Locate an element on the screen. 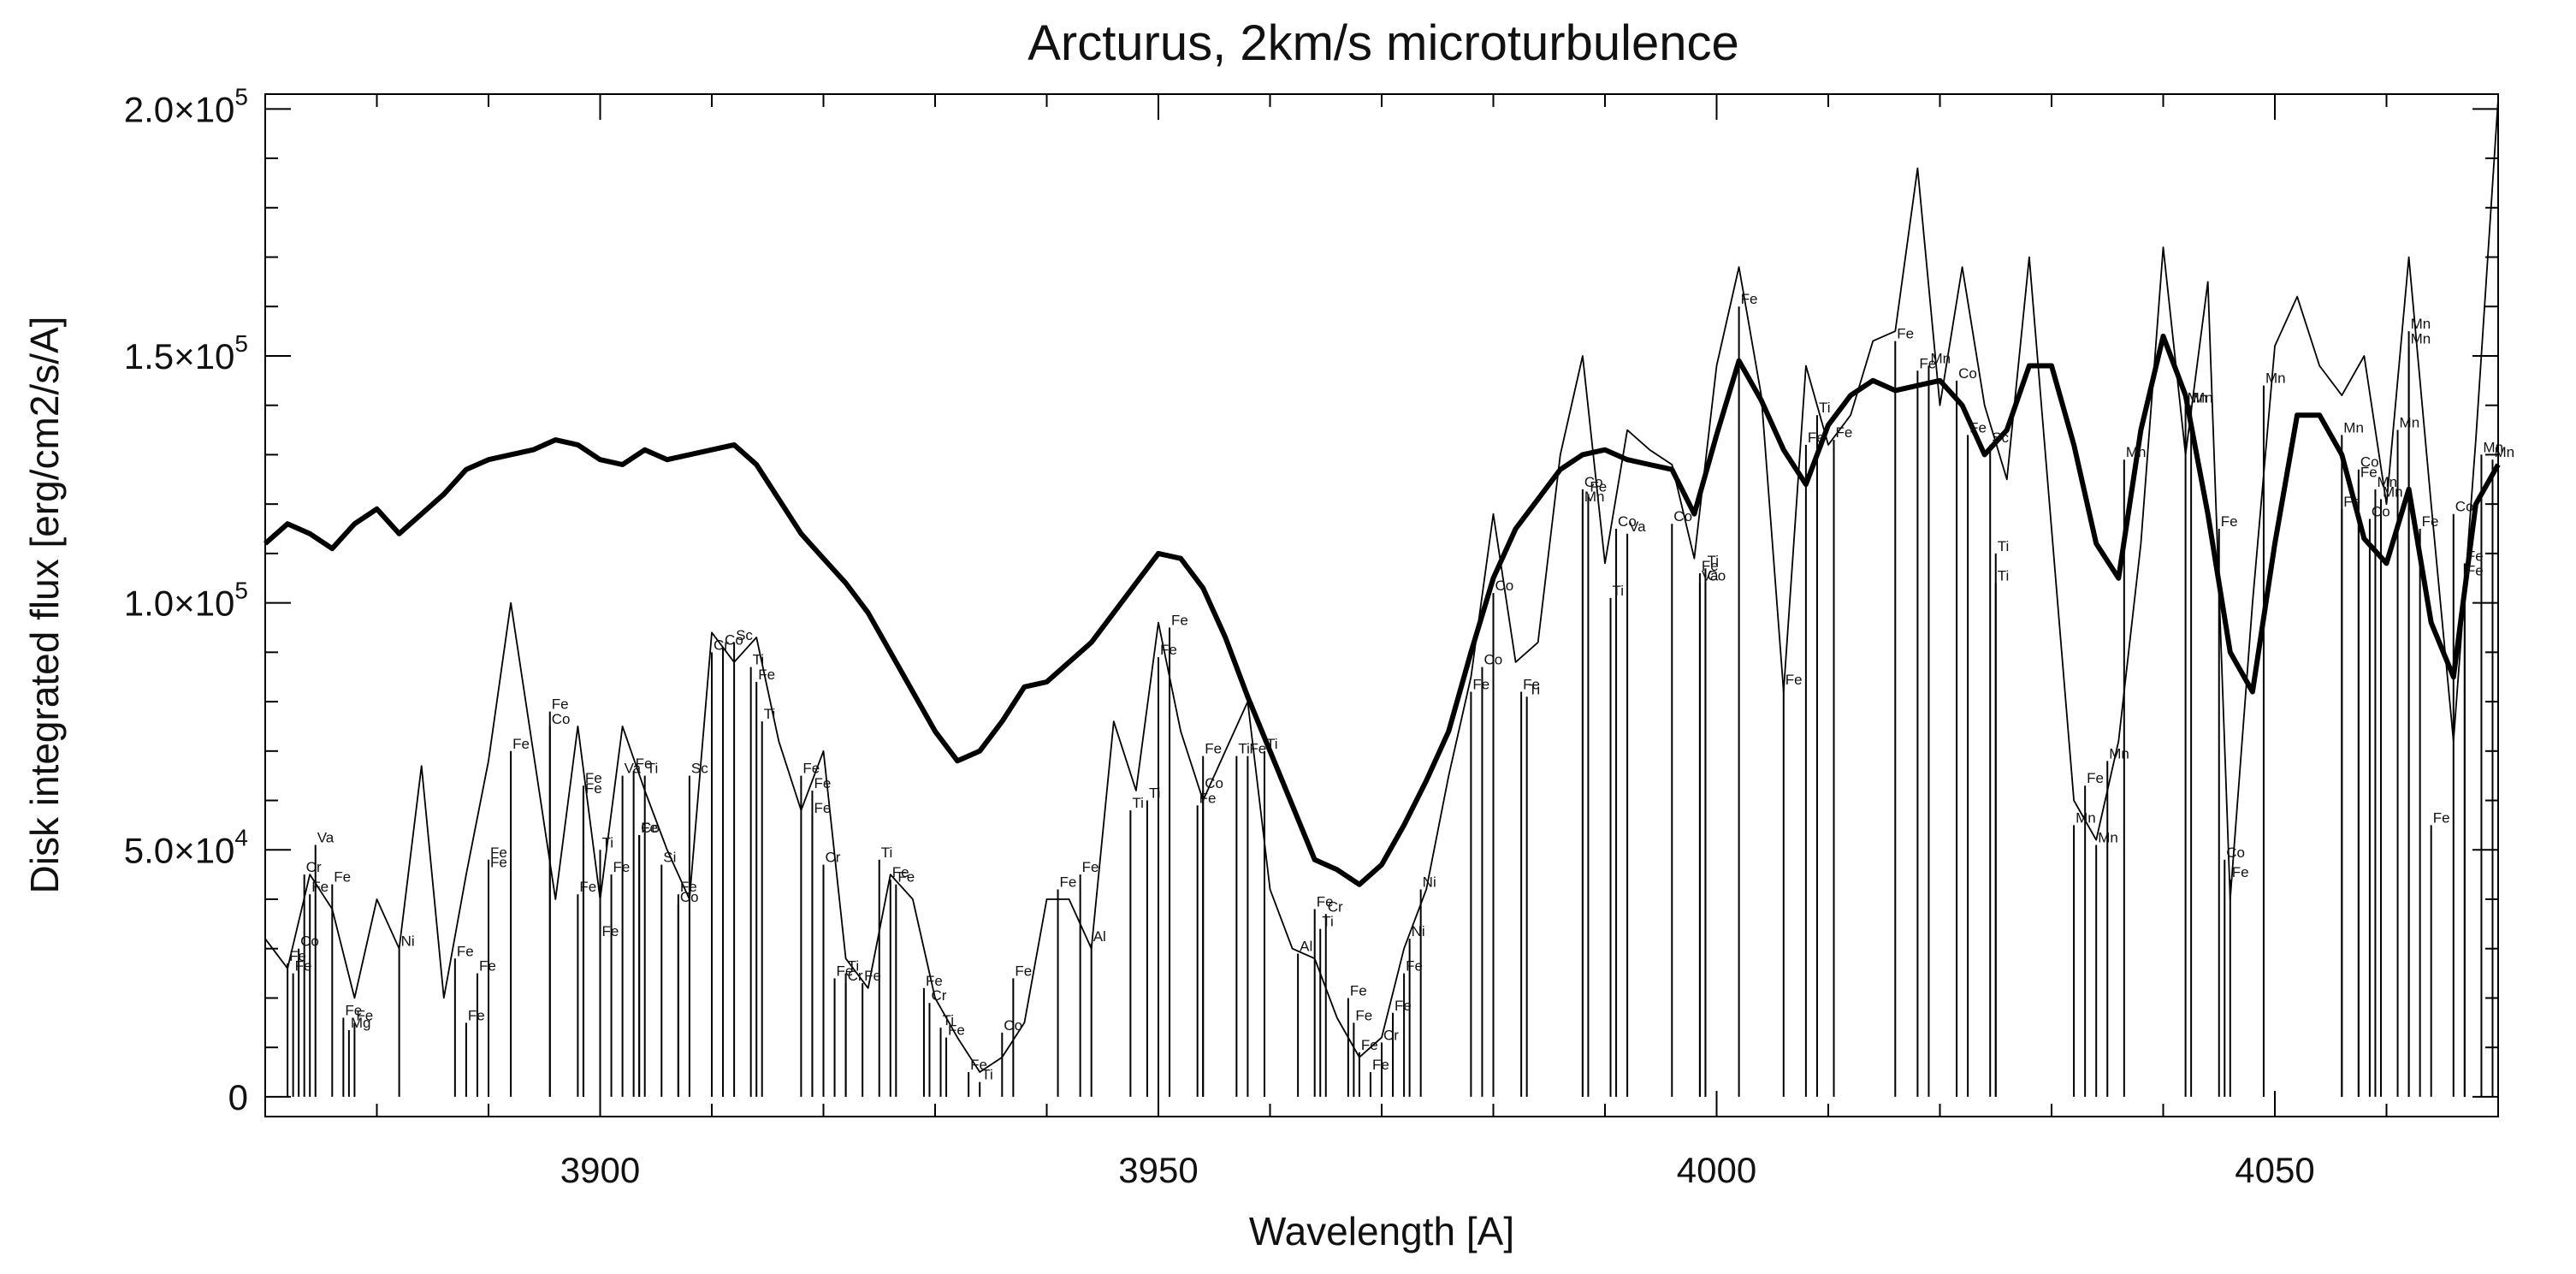 The width and height of the screenshot is (2576, 1274). y-tick-label: 5.0×10⁴ is located at coordinates (186, 847).